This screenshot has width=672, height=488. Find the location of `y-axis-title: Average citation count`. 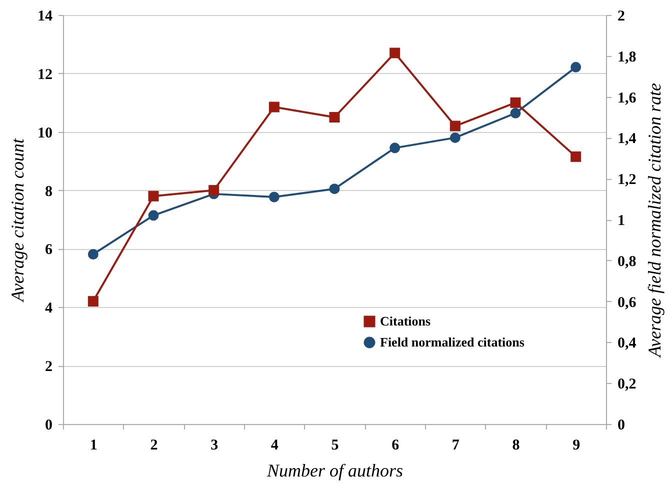

y-axis-title: Average citation count is located at coordinates (18, 220).